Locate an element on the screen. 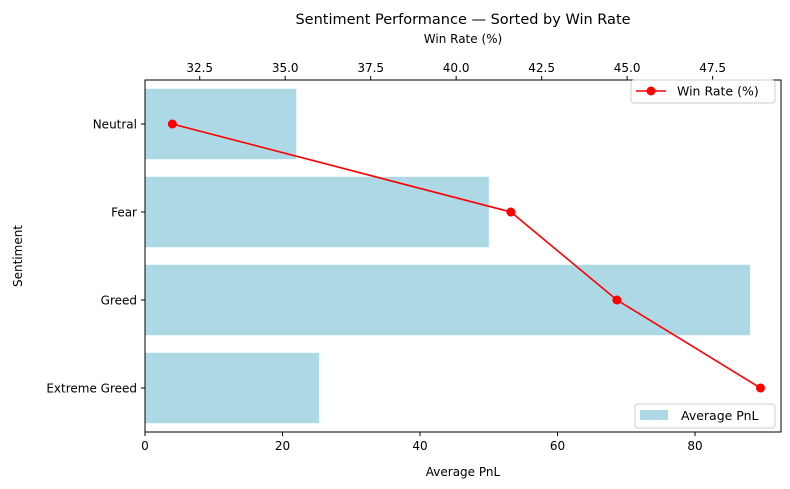  bar-legend-label: Average PnL is located at coordinates (720, 415).